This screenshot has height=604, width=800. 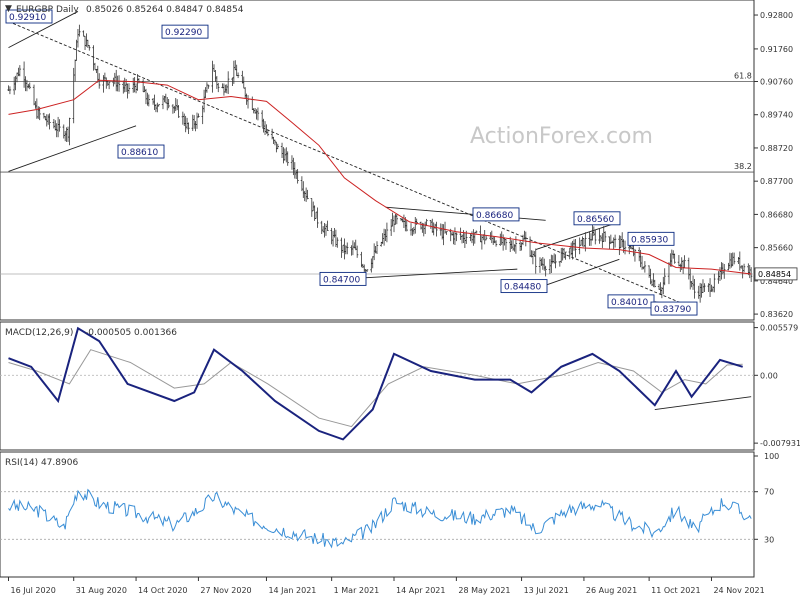 What do you see at coordinates (41, 463) in the screenshot?
I see `rsi-title: RSI(14) 47.8906` at bounding box center [41, 463].